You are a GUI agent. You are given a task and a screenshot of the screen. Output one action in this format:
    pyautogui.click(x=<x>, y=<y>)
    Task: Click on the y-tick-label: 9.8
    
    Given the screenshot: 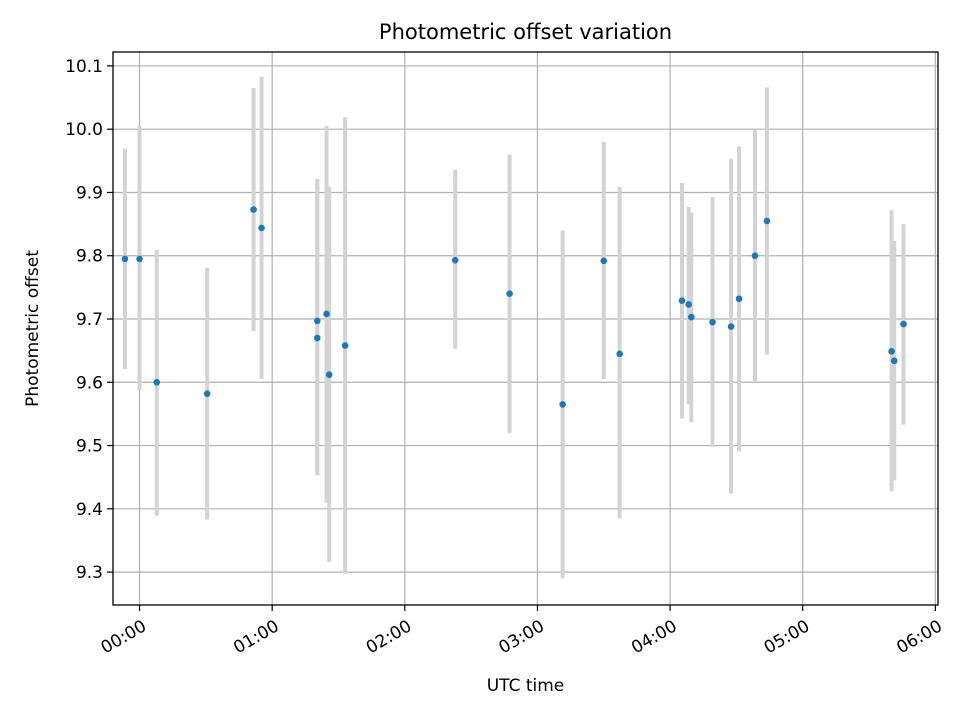 What is the action you would take?
    pyautogui.click(x=89, y=257)
    